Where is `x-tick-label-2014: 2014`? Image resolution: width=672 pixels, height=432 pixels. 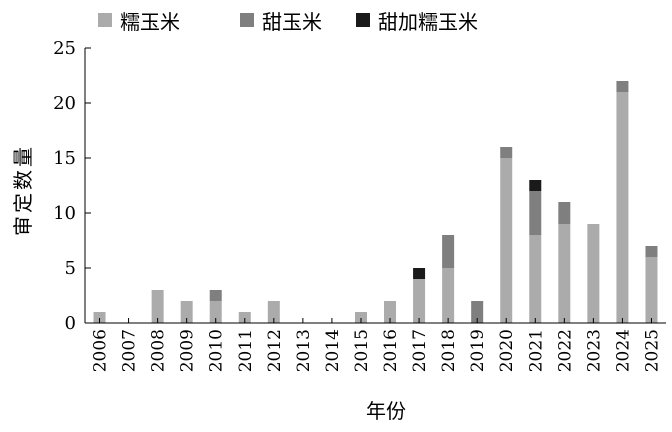
x-tick-label-2014: 2014 is located at coordinates (333, 350).